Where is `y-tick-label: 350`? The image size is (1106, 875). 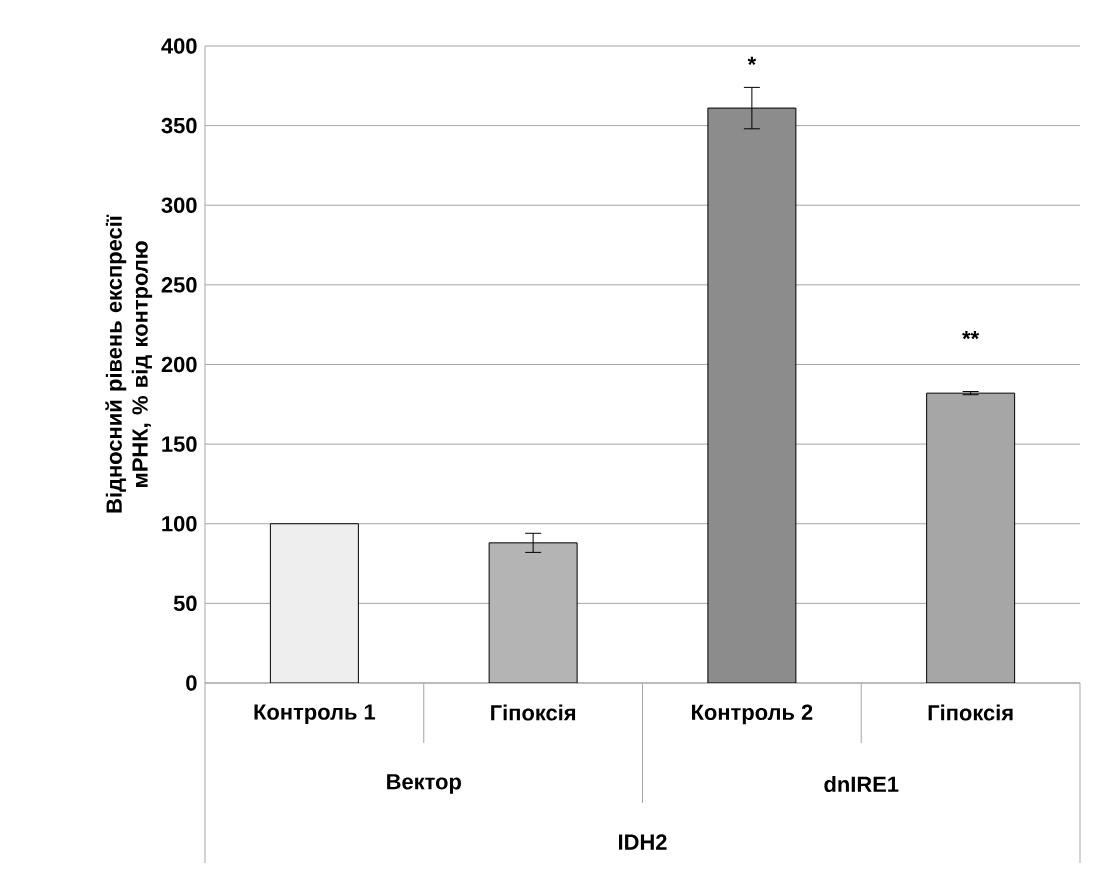 y-tick-label: 350 is located at coordinates (179, 125).